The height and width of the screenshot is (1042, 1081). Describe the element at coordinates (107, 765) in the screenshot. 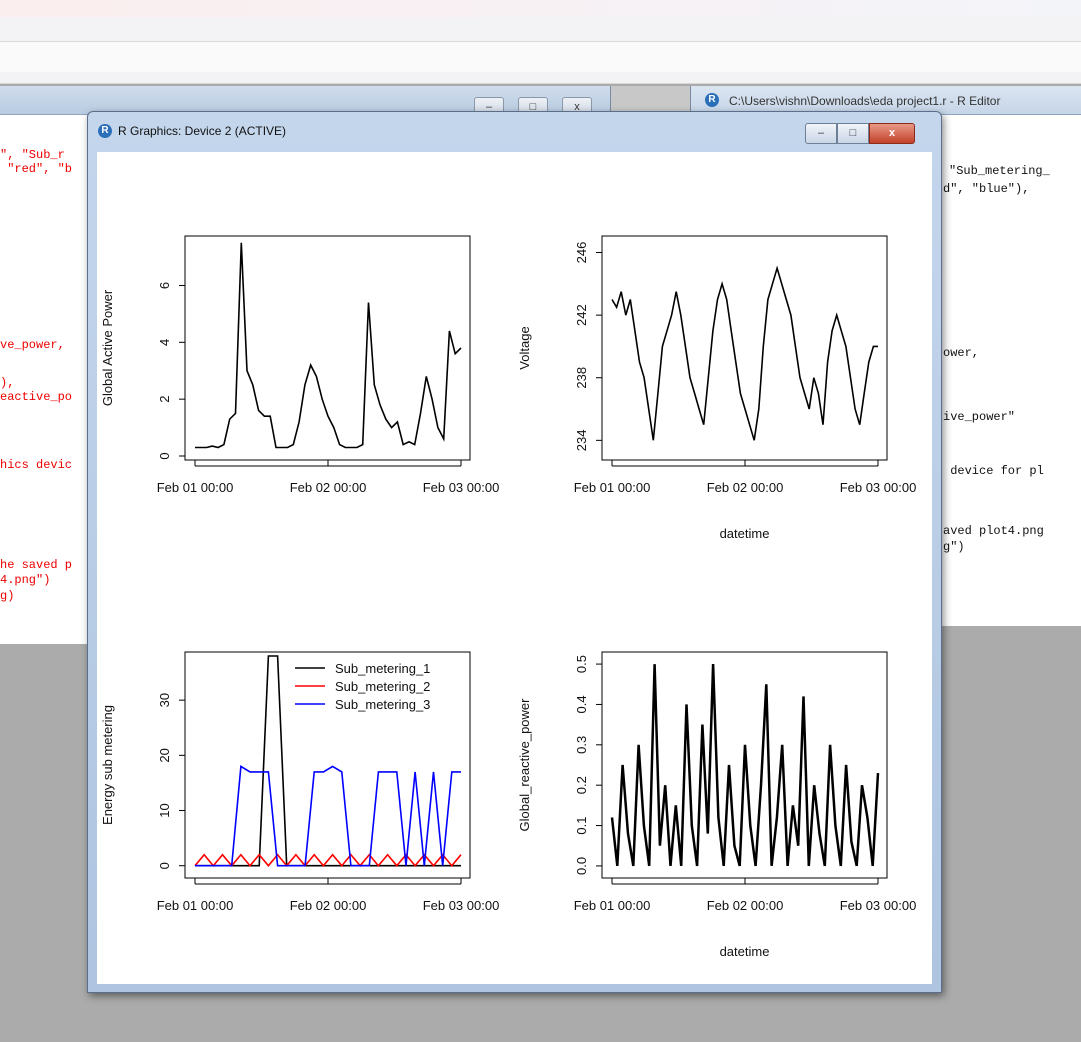

I see `y-axis-label: Energy sub metering` at that location.